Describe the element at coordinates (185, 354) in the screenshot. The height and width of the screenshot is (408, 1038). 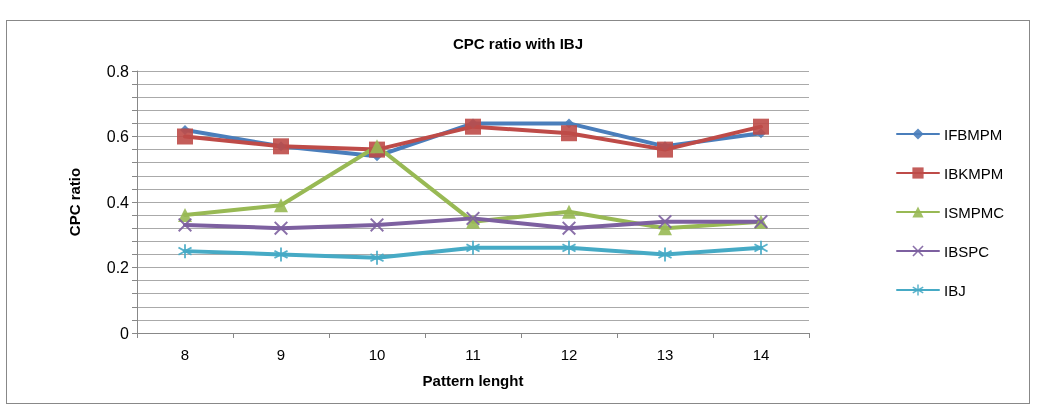
I see `x-tick-label: 8` at that location.